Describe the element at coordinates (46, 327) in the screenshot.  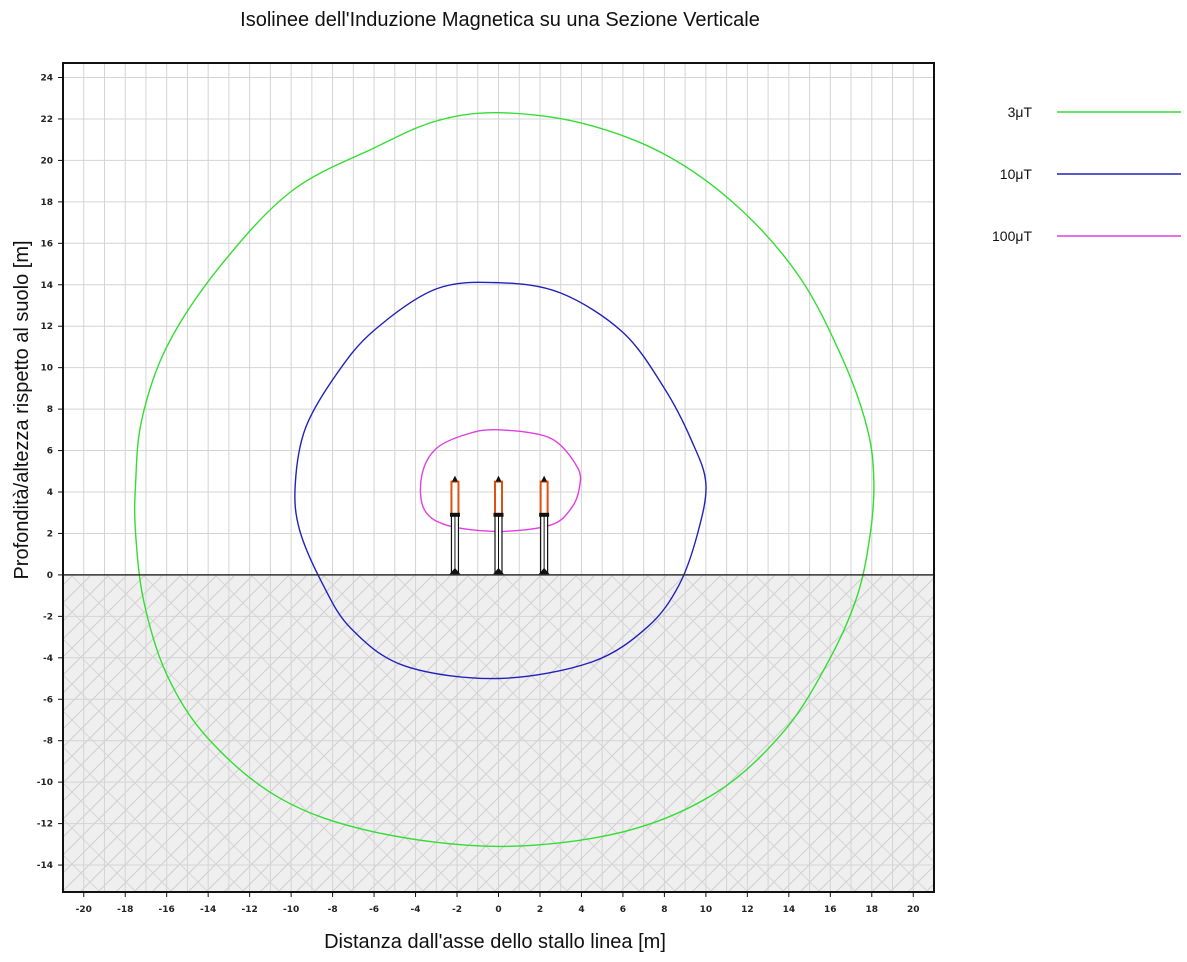
I see `y-tick-label: 12` at that location.